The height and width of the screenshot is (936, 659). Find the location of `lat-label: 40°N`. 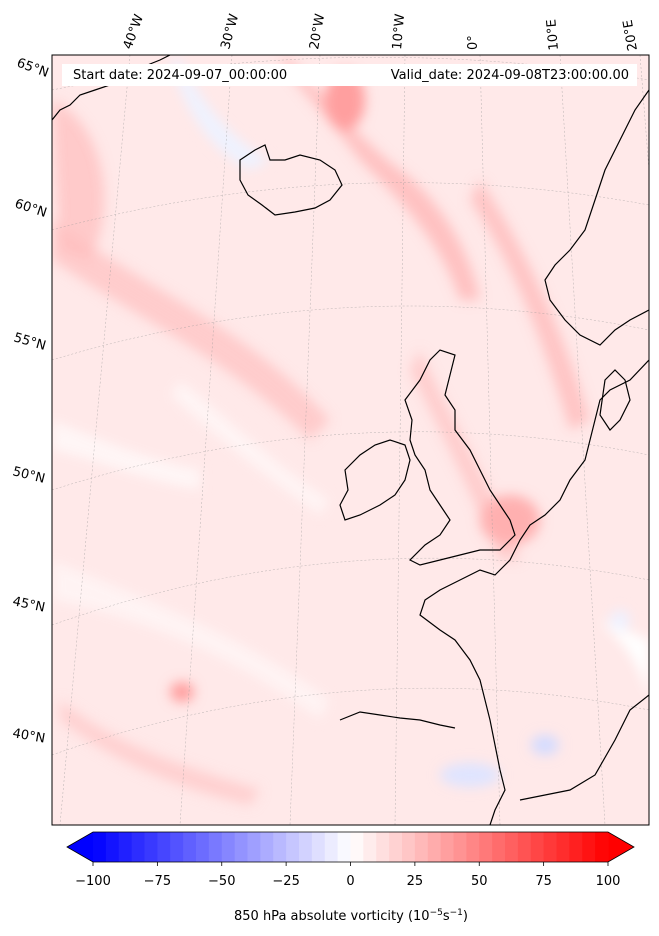

lat-label: 40°N is located at coordinates (28, 736).